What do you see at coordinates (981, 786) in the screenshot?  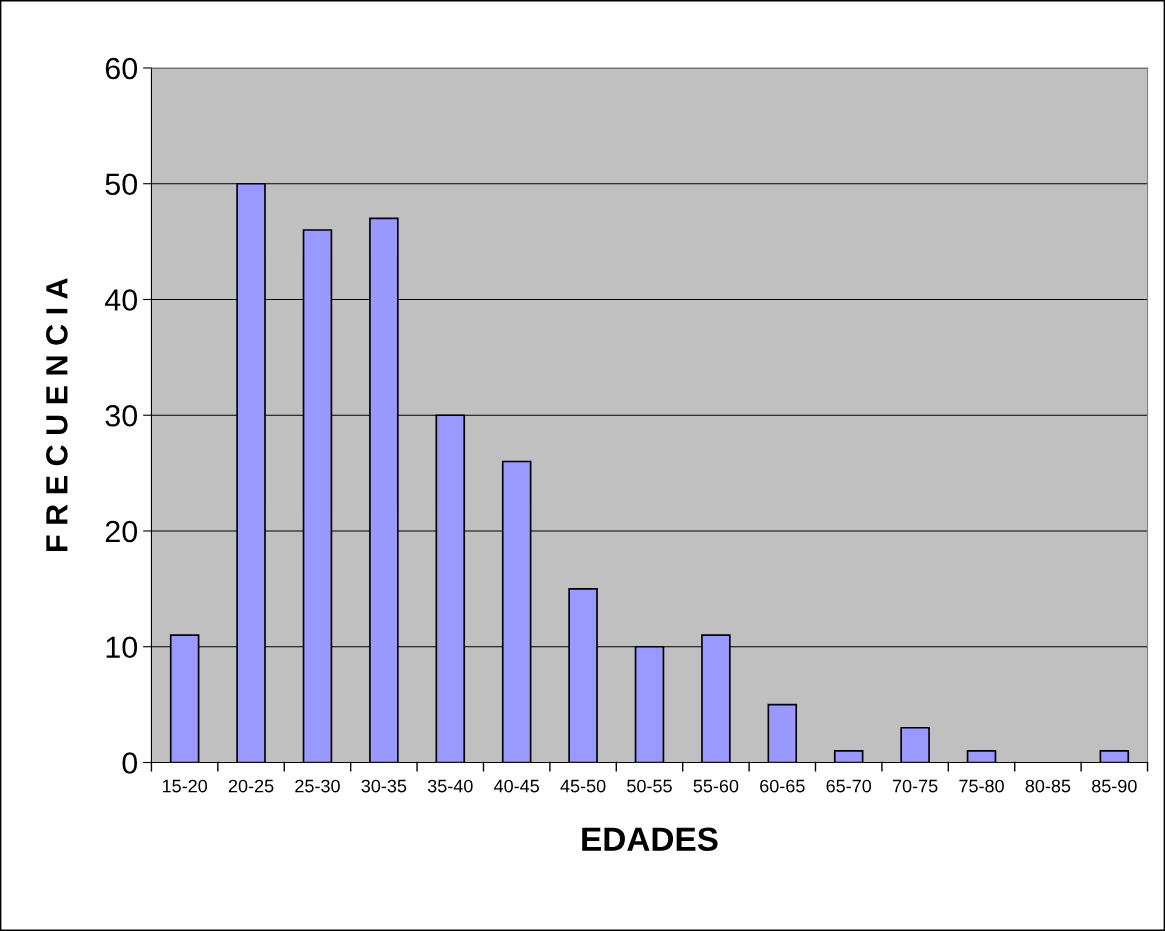 I see `x-tick-label: 75-80` at bounding box center [981, 786].